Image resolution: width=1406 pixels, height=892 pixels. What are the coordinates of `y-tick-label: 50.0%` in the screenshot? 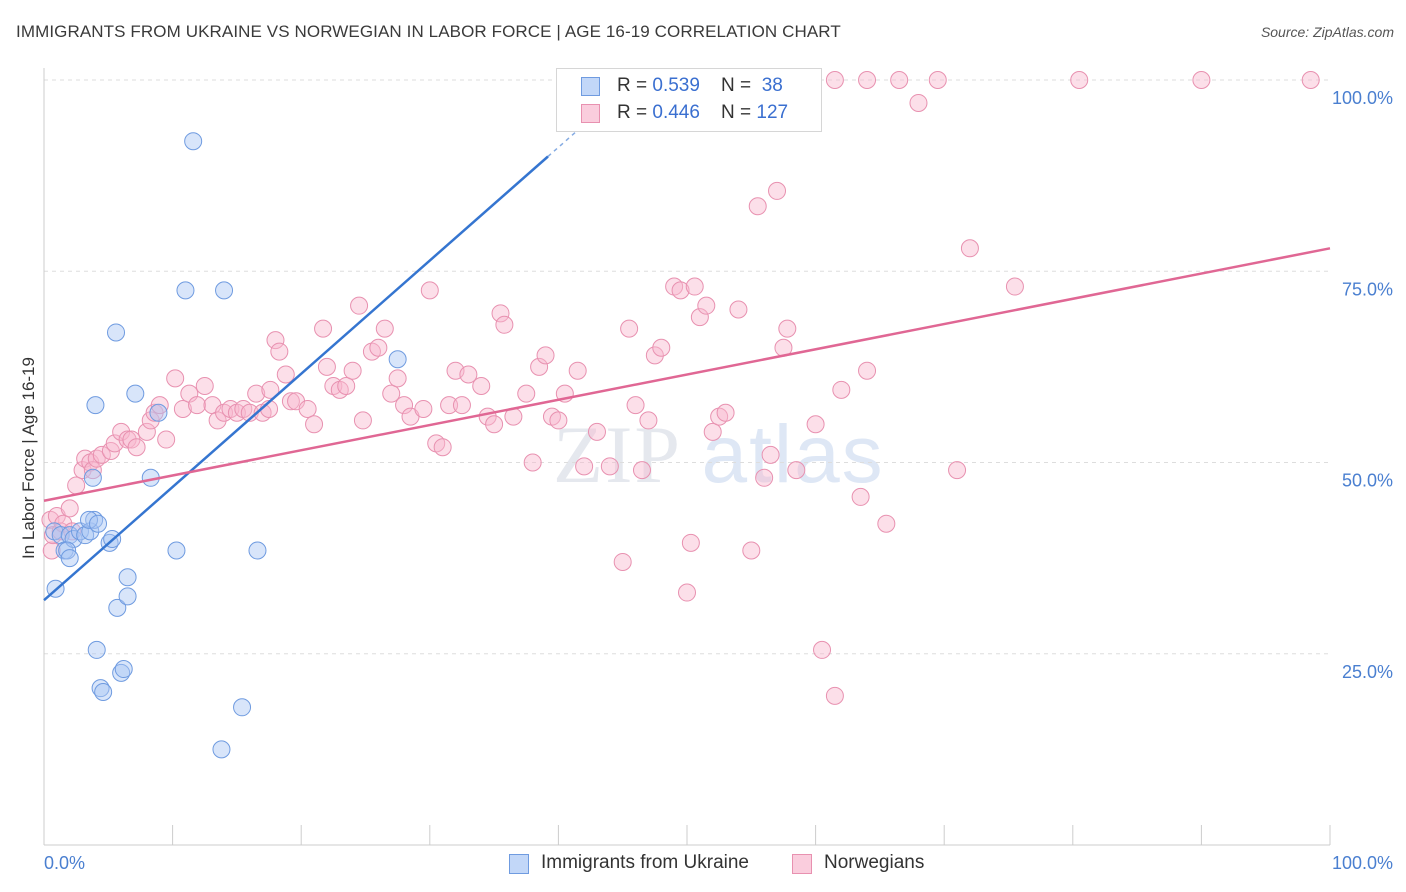 It's located at (1367, 481).